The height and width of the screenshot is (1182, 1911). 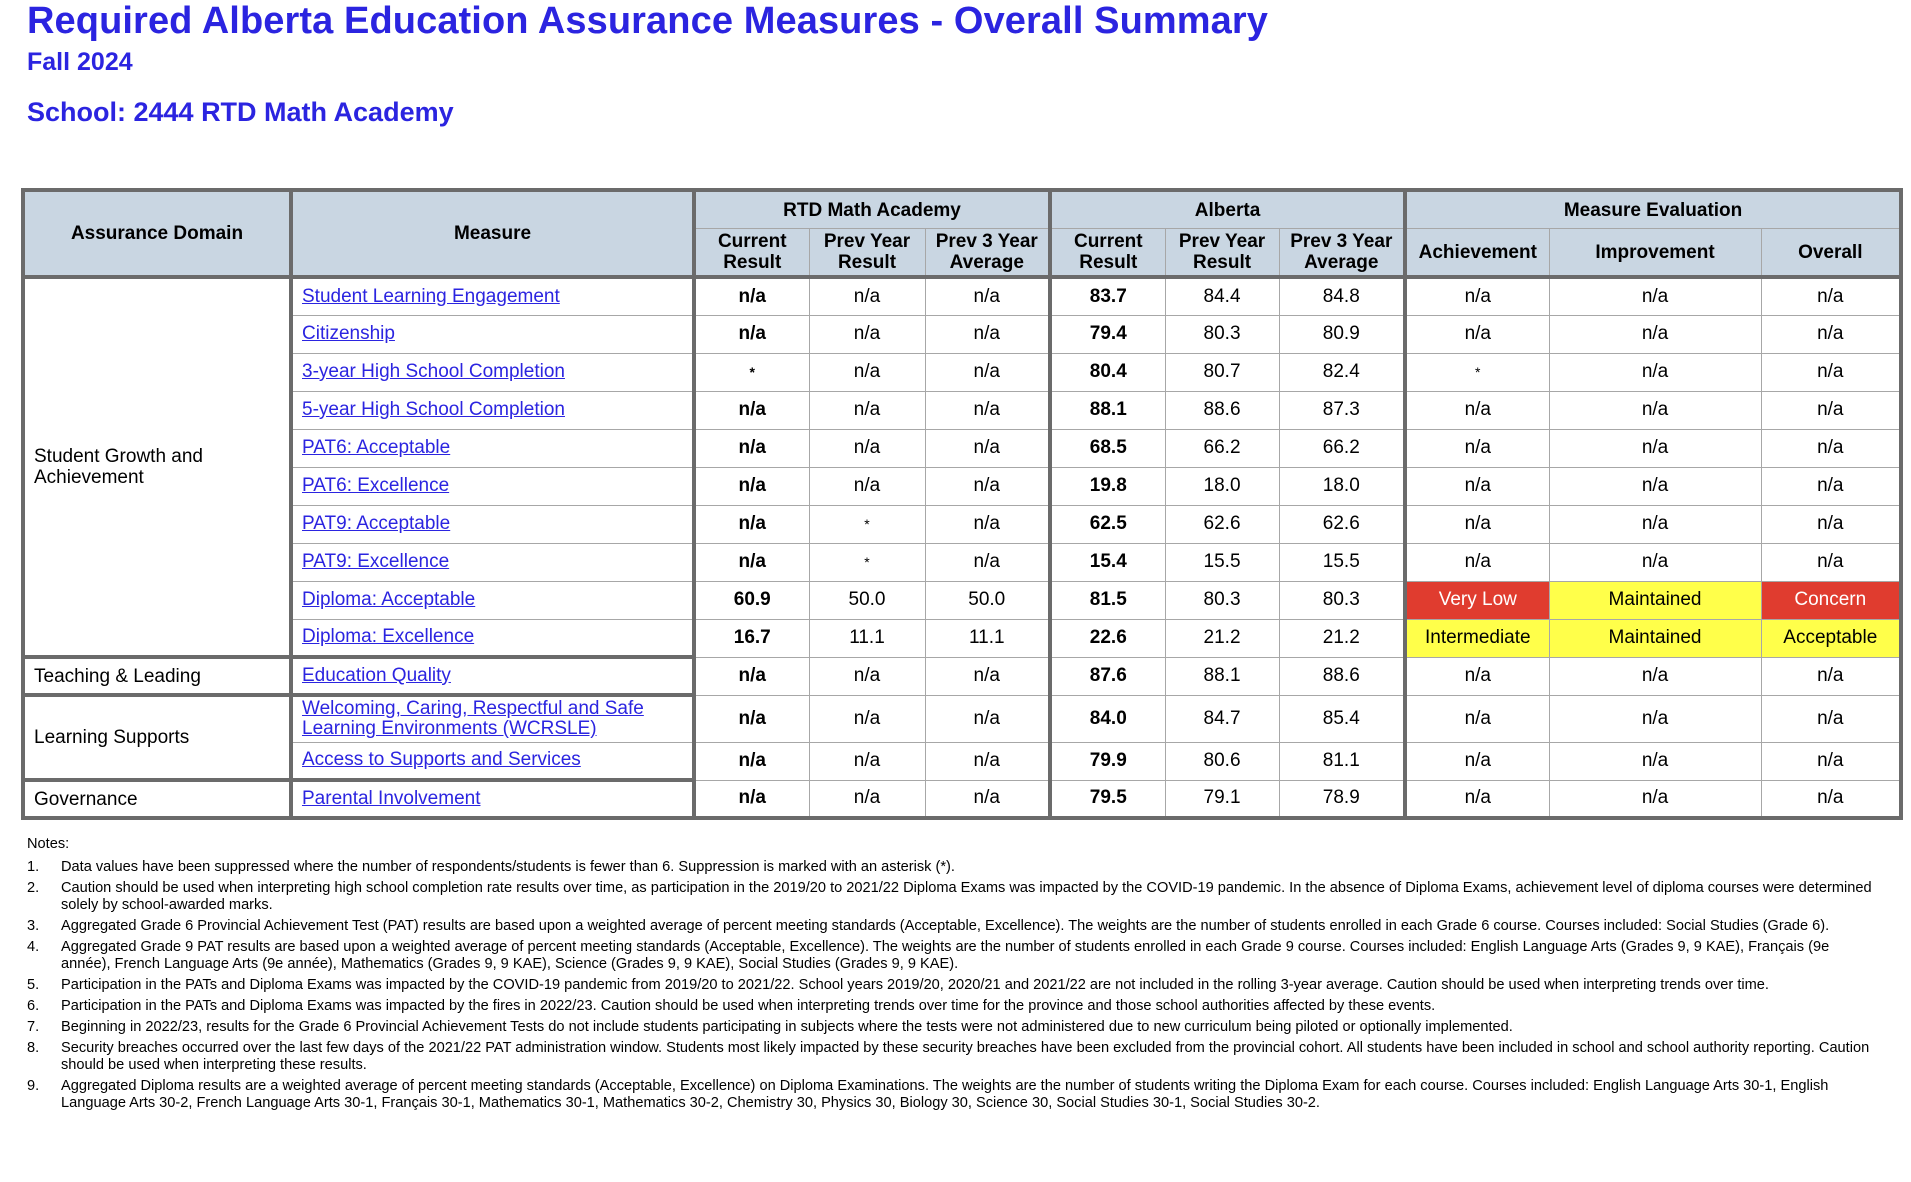 What do you see at coordinates (1107, 486) in the screenshot?
I see `alberta-current-cell: 19.8` at bounding box center [1107, 486].